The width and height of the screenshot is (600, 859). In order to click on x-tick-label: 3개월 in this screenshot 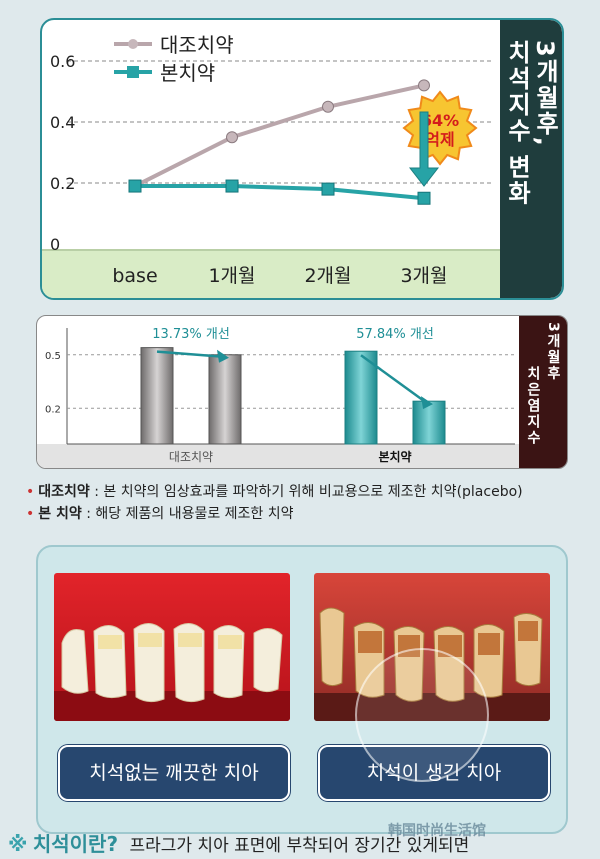, I will do `click(423, 276)`.